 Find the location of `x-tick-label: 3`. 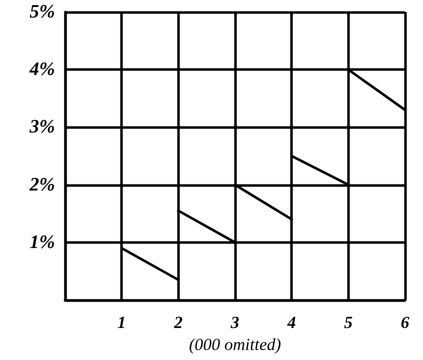

x-tick-label: 3 is located at coordinates (235, 322).